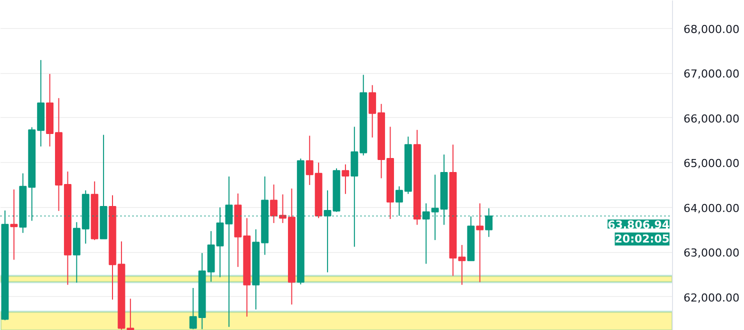 The height and width of the screenshot is (330, 744). I want to click on y-tick-label: 64,000.00, so click(712, 208).